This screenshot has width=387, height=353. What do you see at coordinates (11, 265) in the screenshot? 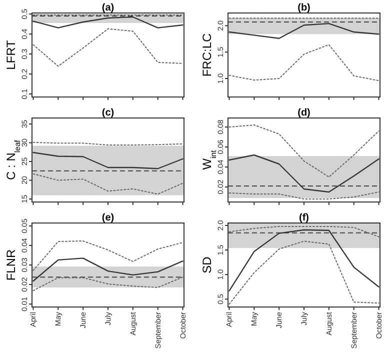
I see `y-axis-title: FLNR` at bounding box center [11, 265].